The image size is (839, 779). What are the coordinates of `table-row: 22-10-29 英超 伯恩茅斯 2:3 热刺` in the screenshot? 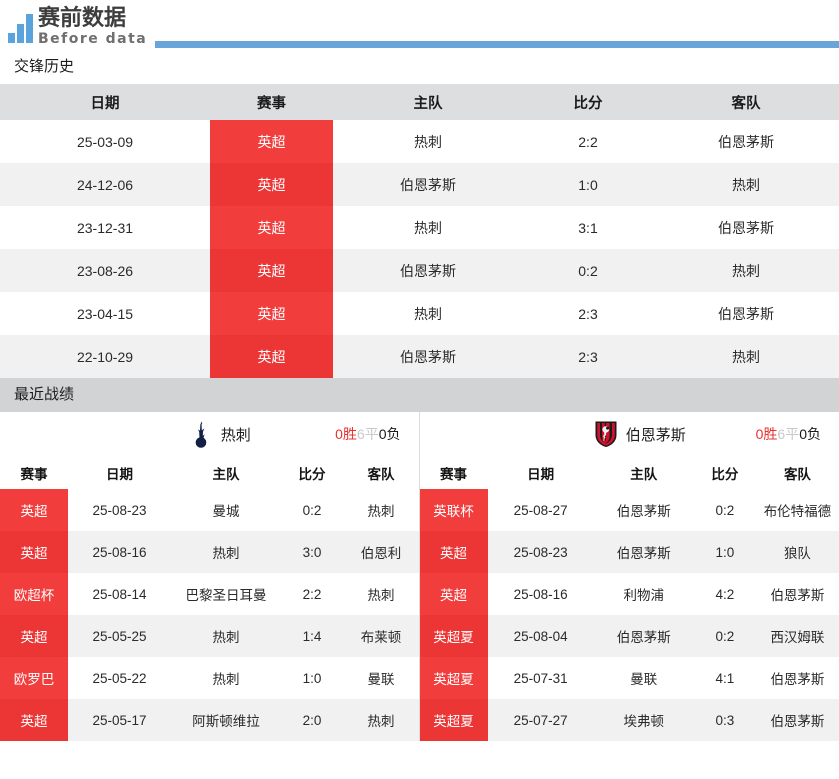 It's located at (419, 356).